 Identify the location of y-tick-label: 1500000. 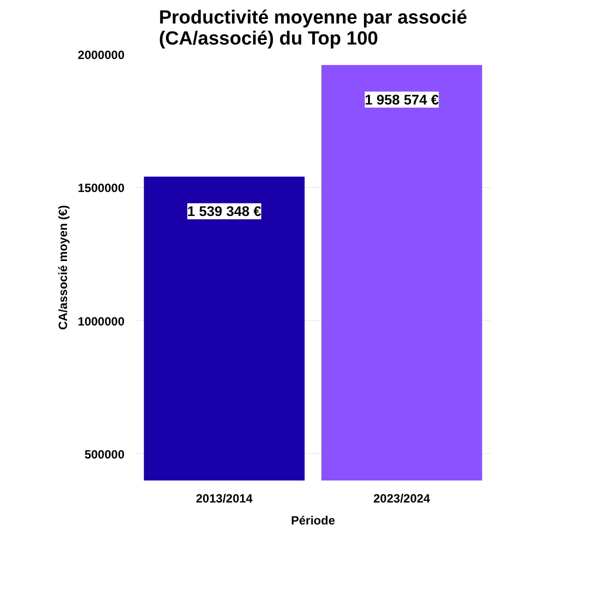
(101, 188).